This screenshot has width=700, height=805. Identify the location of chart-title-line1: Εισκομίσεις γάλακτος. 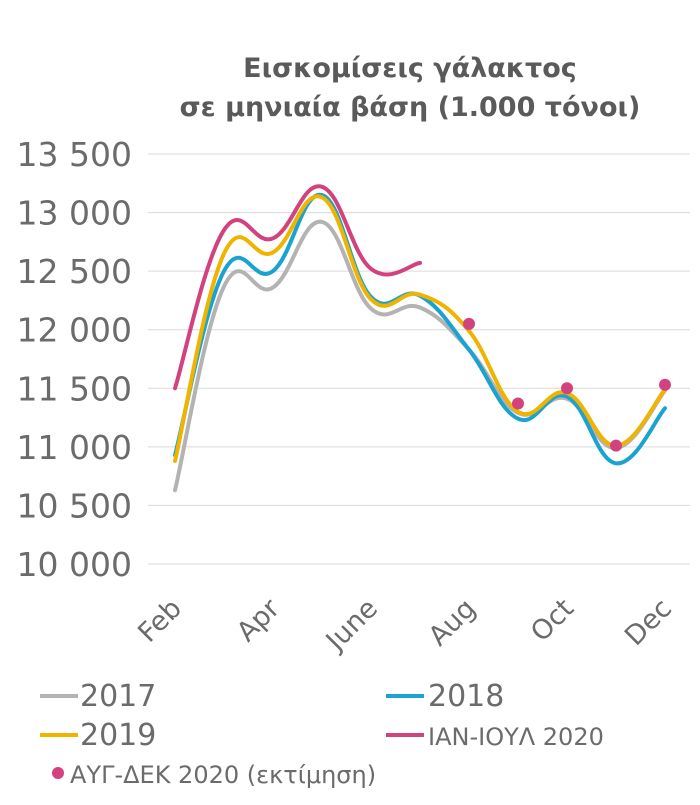
(410, 68).